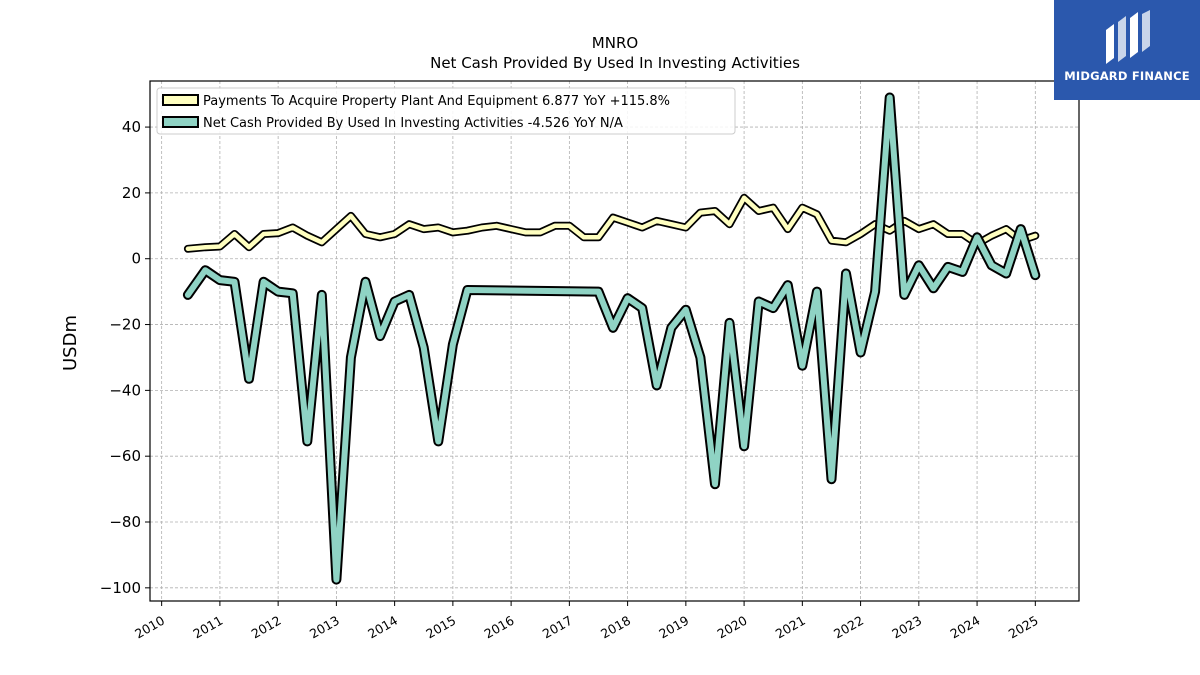 This screenshot has height=675, width=1200. What do you see at coordinates (125, 390) in the screenshot?
I see `y-tick-label: −40` at bounding box center [125, 390].